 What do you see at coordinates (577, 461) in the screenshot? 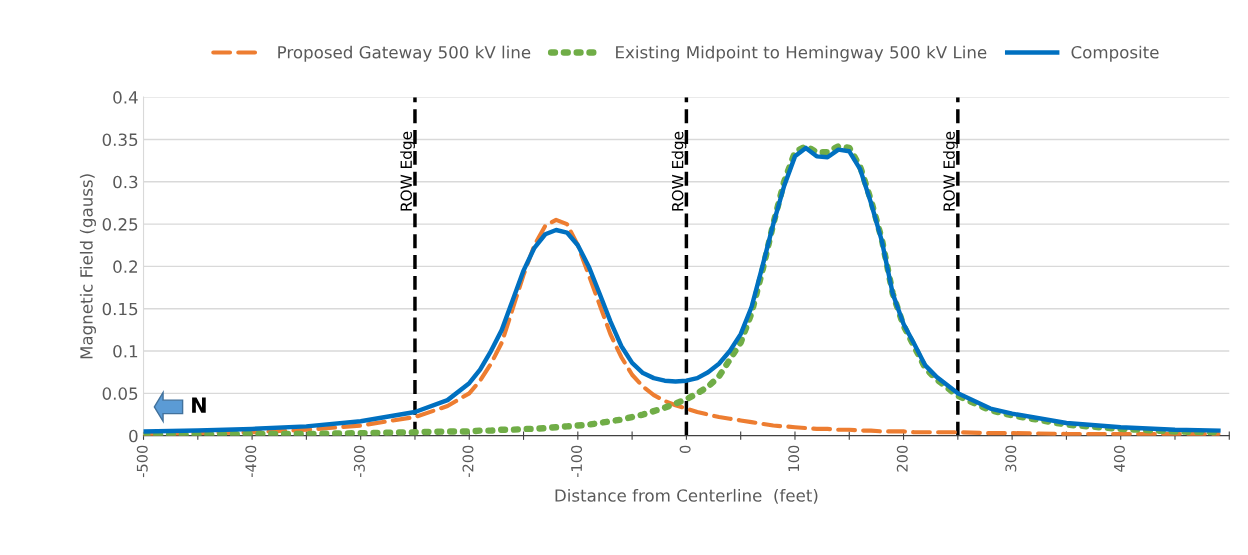
I see `x-tick-label: -100` at bounding box center [577, 461].